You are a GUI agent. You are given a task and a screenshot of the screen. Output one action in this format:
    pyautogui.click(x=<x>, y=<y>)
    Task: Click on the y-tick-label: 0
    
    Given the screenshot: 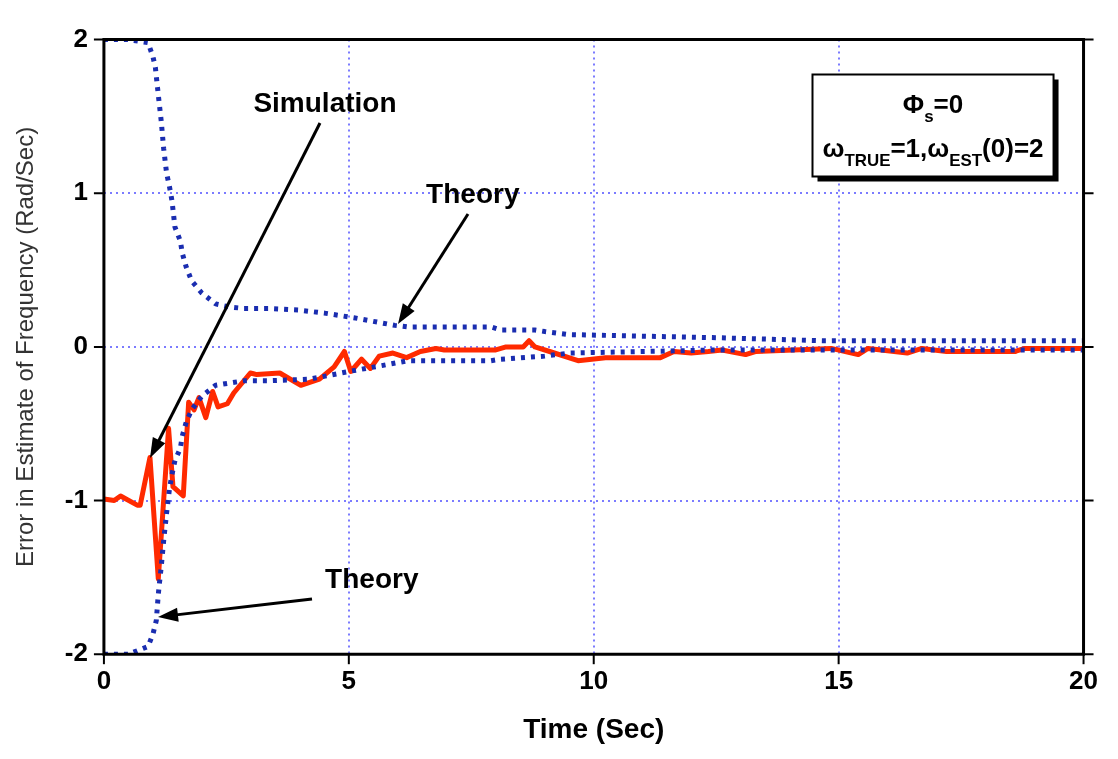 What is the action you would take?
    pyautogui.click(x=80, y=345)
    